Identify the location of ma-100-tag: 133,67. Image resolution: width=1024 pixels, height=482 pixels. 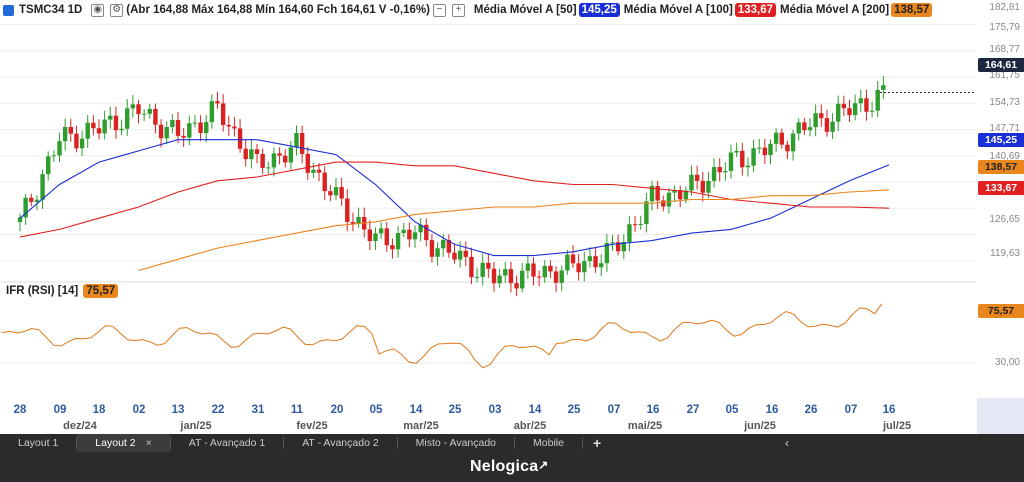
(1001, 188).